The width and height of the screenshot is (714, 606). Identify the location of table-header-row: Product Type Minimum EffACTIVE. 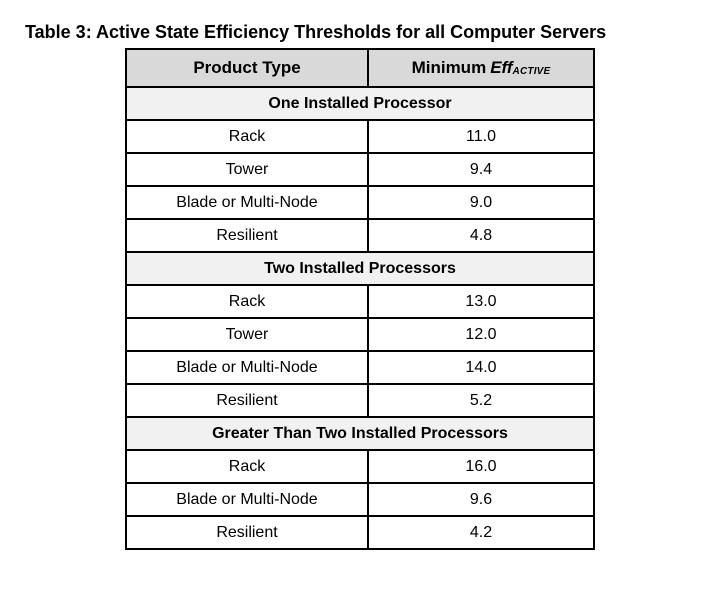
(360, 68).